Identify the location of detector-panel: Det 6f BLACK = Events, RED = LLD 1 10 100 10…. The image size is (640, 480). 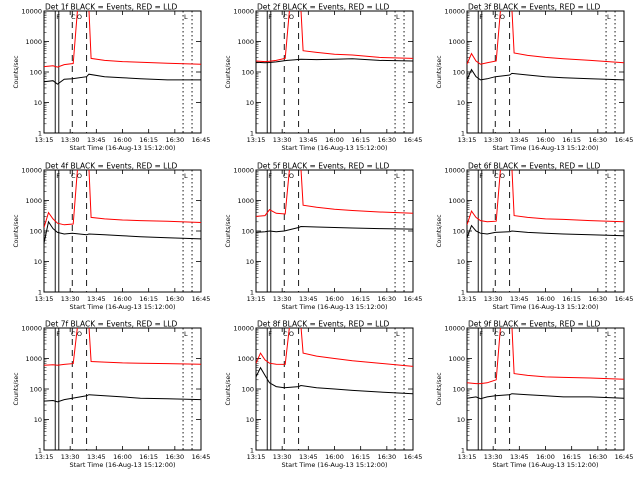
(534, 237).